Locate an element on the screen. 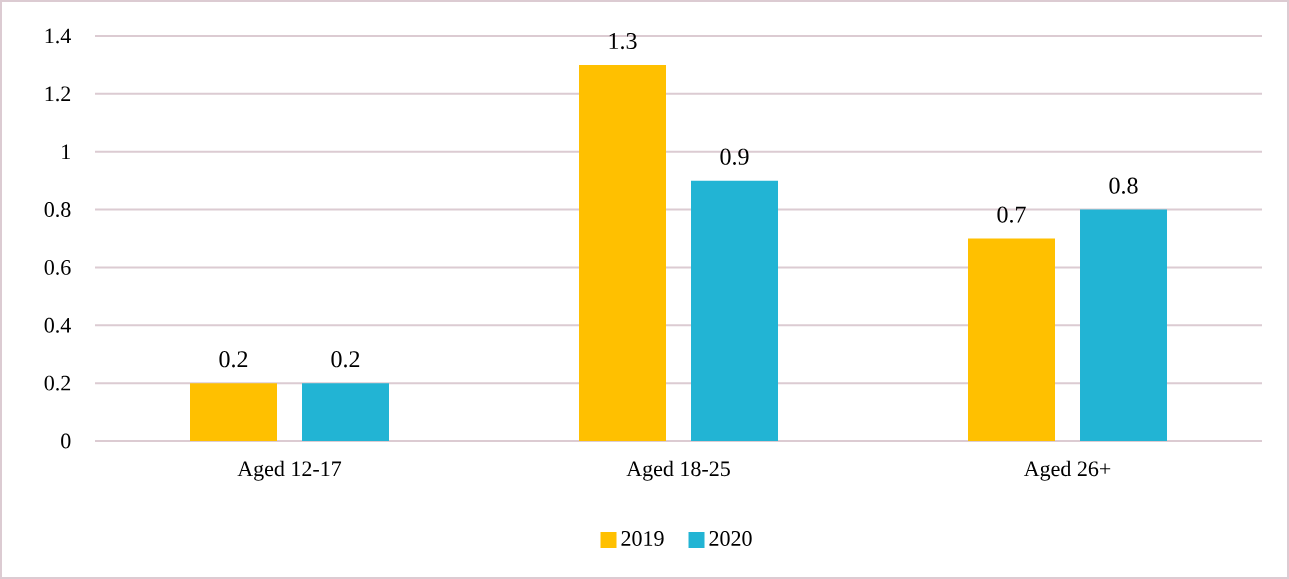 The height and width of the screenshot is (579, 1289). y-tick-label: 1.4 is located at coordinates (58, 36).